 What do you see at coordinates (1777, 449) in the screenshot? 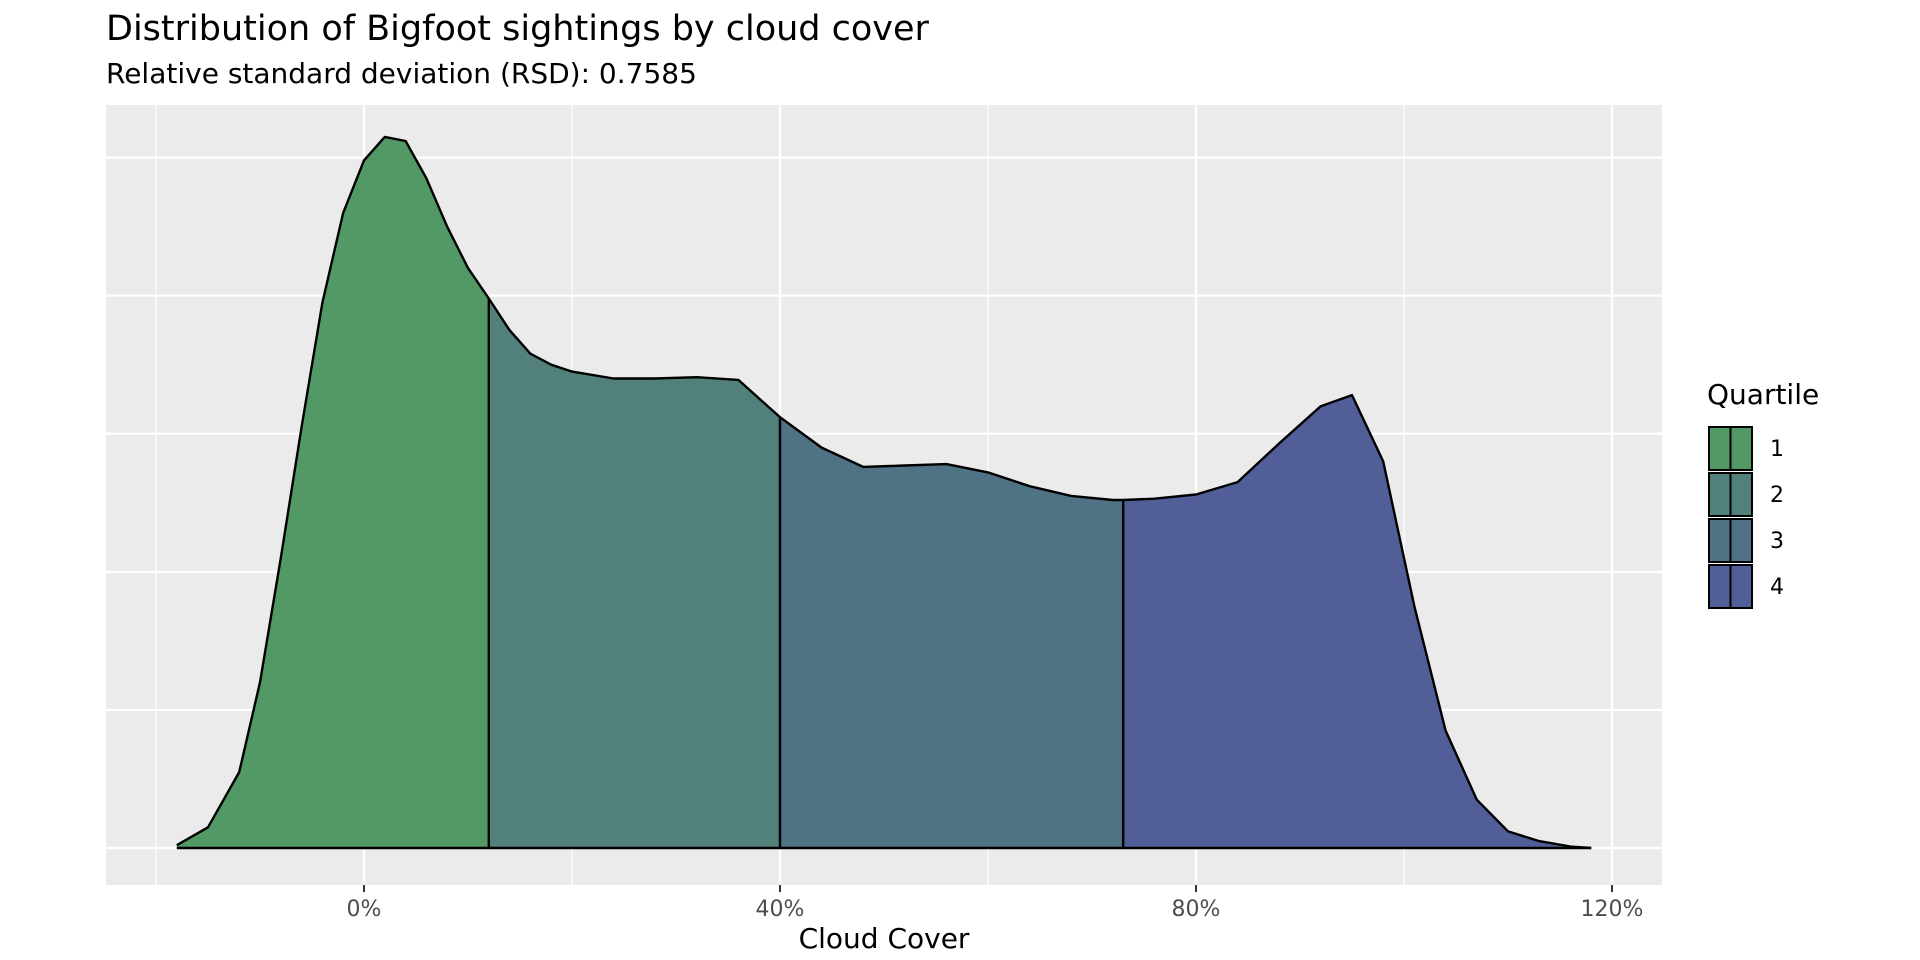
I see `legend-label: 1` at bounding box center [1777, 449].